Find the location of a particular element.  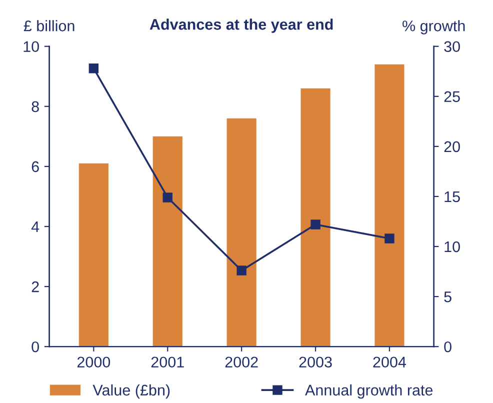

y-tick-label: 0 is located at coordinates (35, 346).